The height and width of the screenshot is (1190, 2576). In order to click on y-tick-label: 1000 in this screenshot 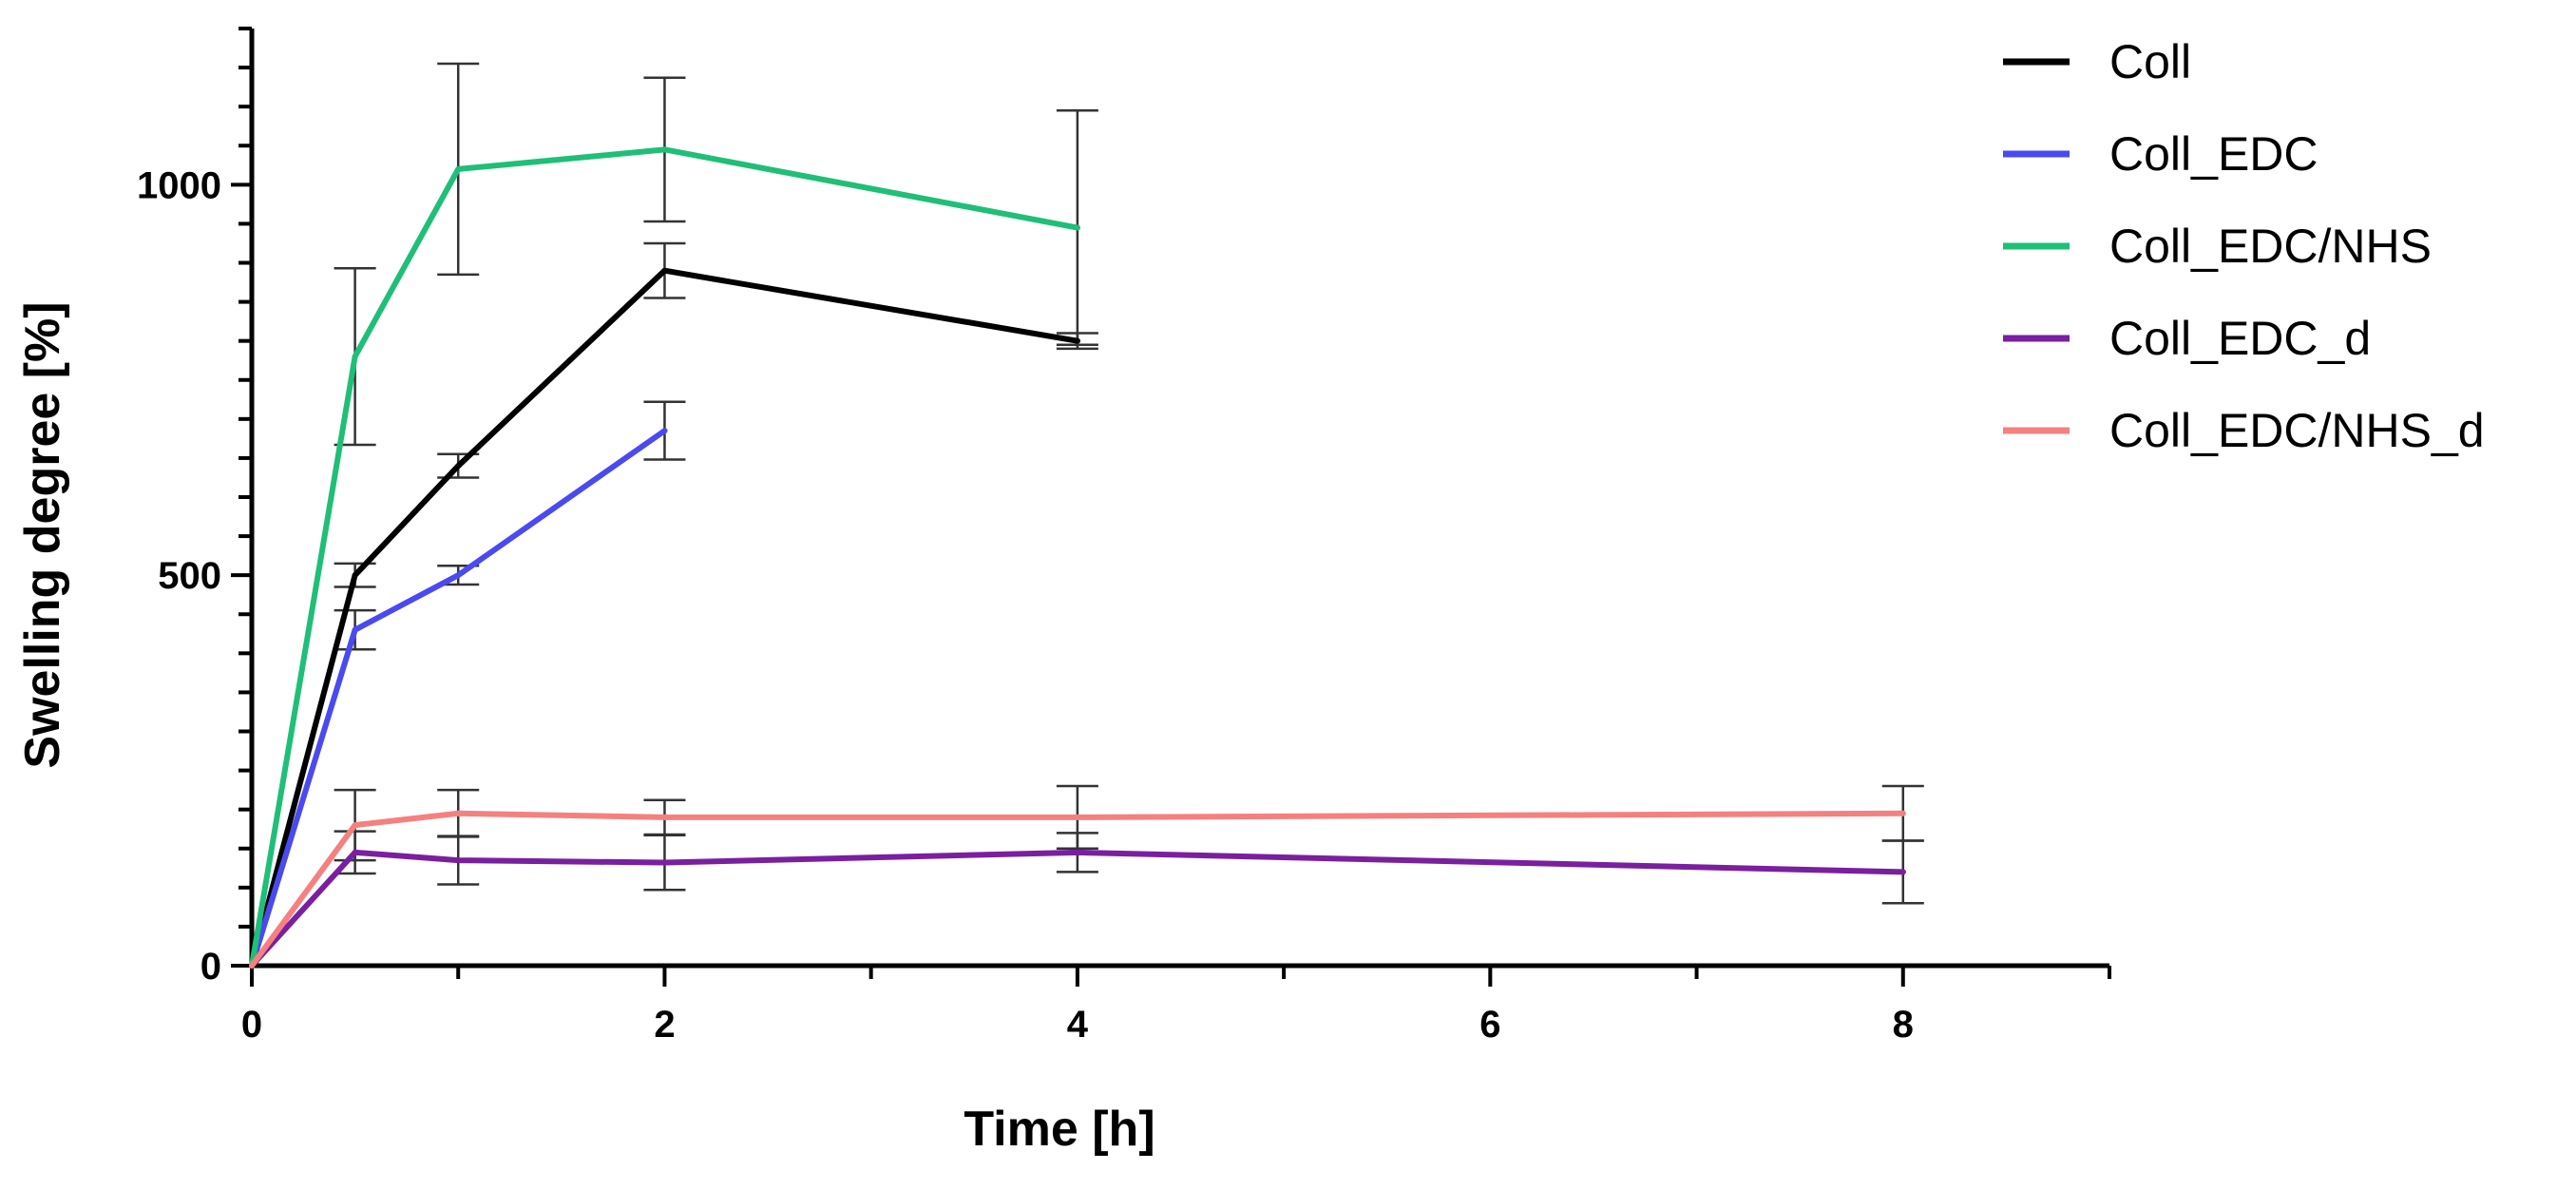, I will do `click(179, 185)`.